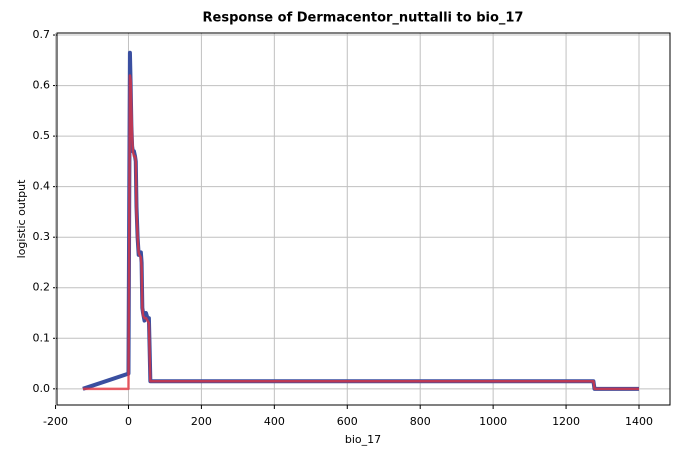 The width and height of the screenshot is (691, 455). What do you see at coordinates (42, 337) in the screenshot?
I see `y-tick-label: 0.1` at bounding box center [42, 337].